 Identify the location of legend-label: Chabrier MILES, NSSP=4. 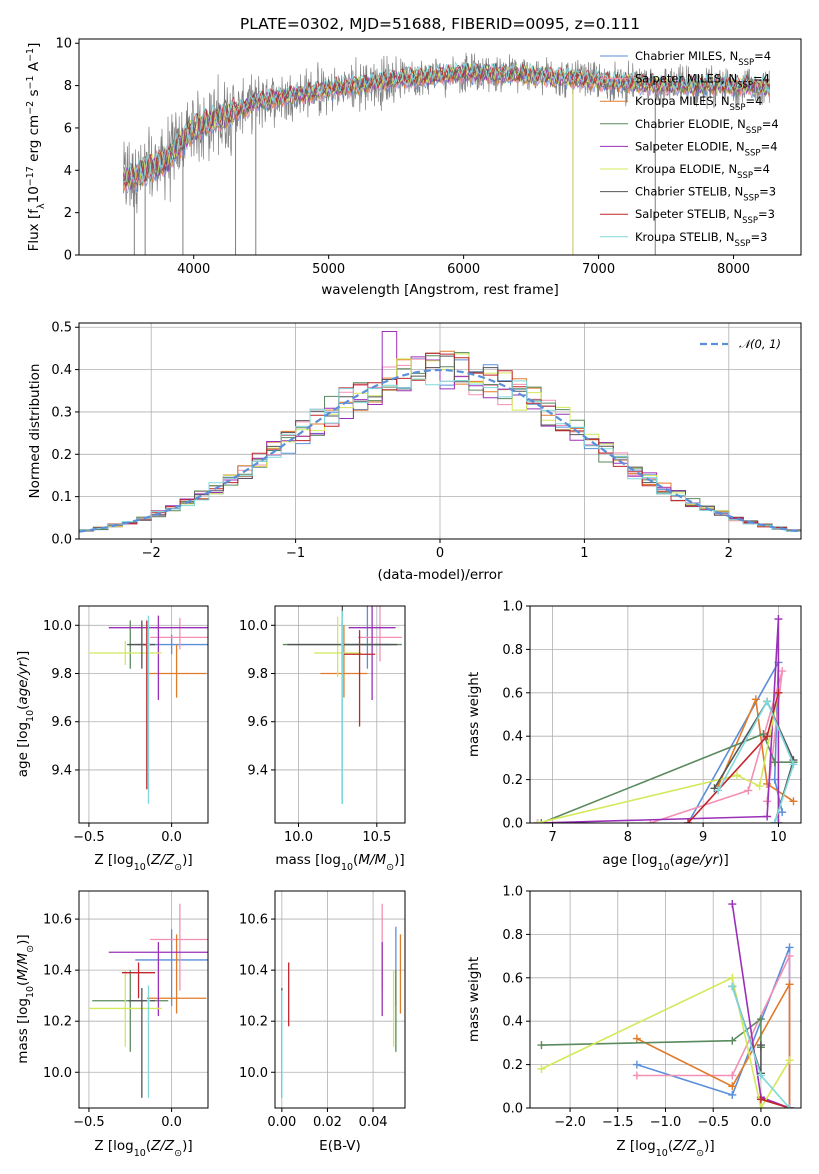
(703, 58).